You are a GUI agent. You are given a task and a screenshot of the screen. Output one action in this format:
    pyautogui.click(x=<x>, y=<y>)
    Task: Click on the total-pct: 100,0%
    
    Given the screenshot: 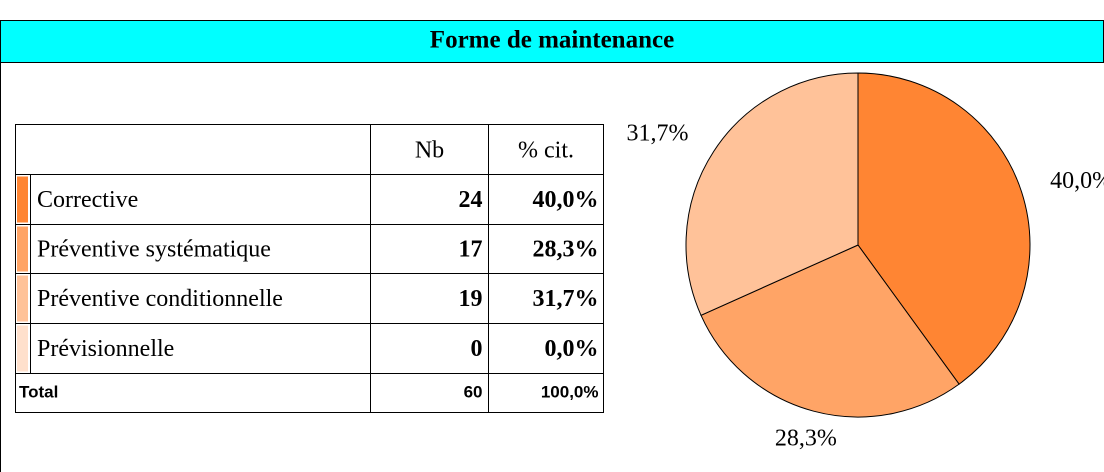 What is the action you would take?
    pyautogui.click(x=570, y=391)
    